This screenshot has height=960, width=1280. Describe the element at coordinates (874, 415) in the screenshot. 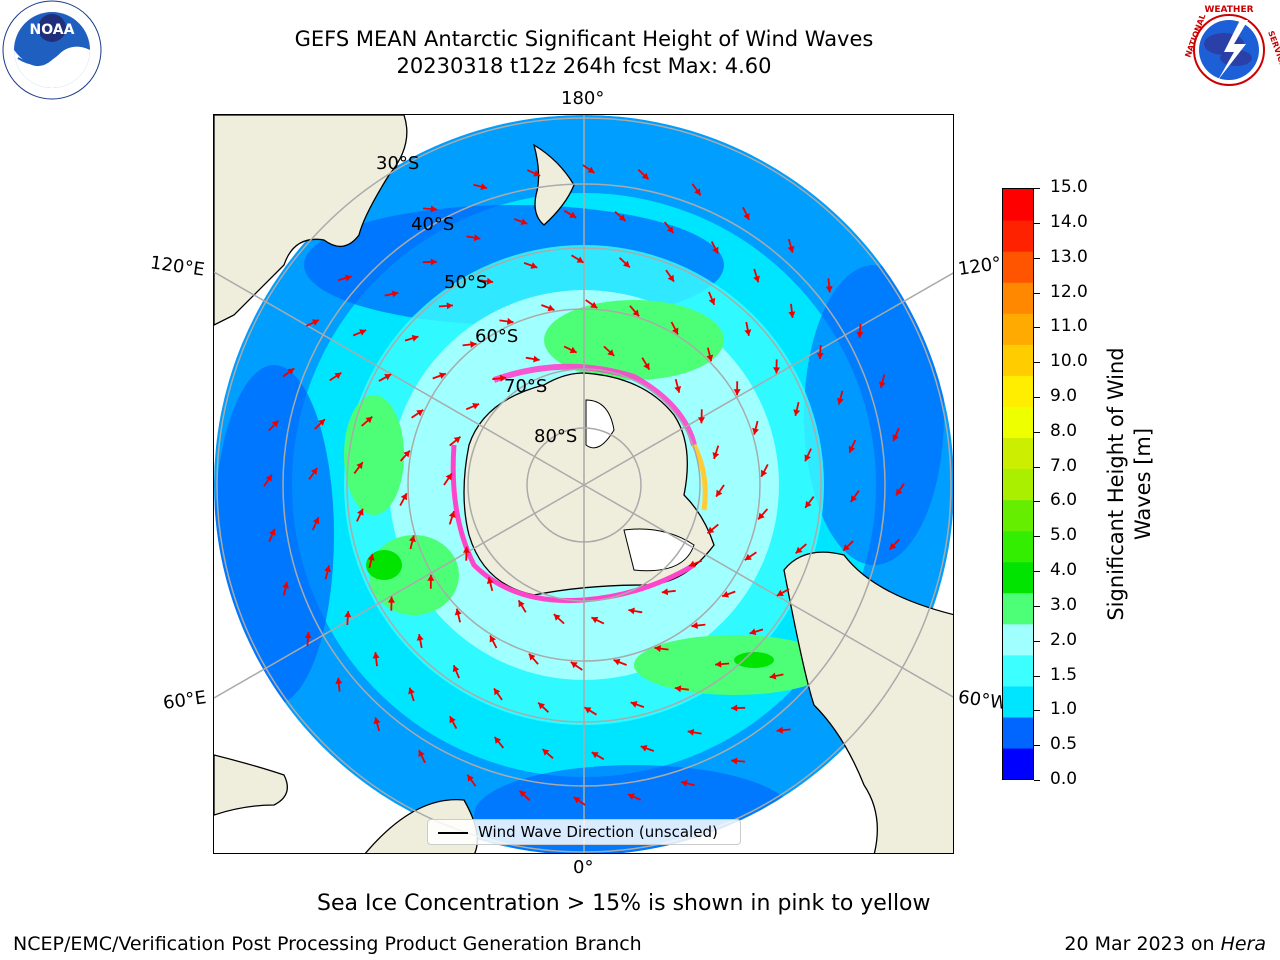

I see `wave-band-0.5-1m-patch` at that location.